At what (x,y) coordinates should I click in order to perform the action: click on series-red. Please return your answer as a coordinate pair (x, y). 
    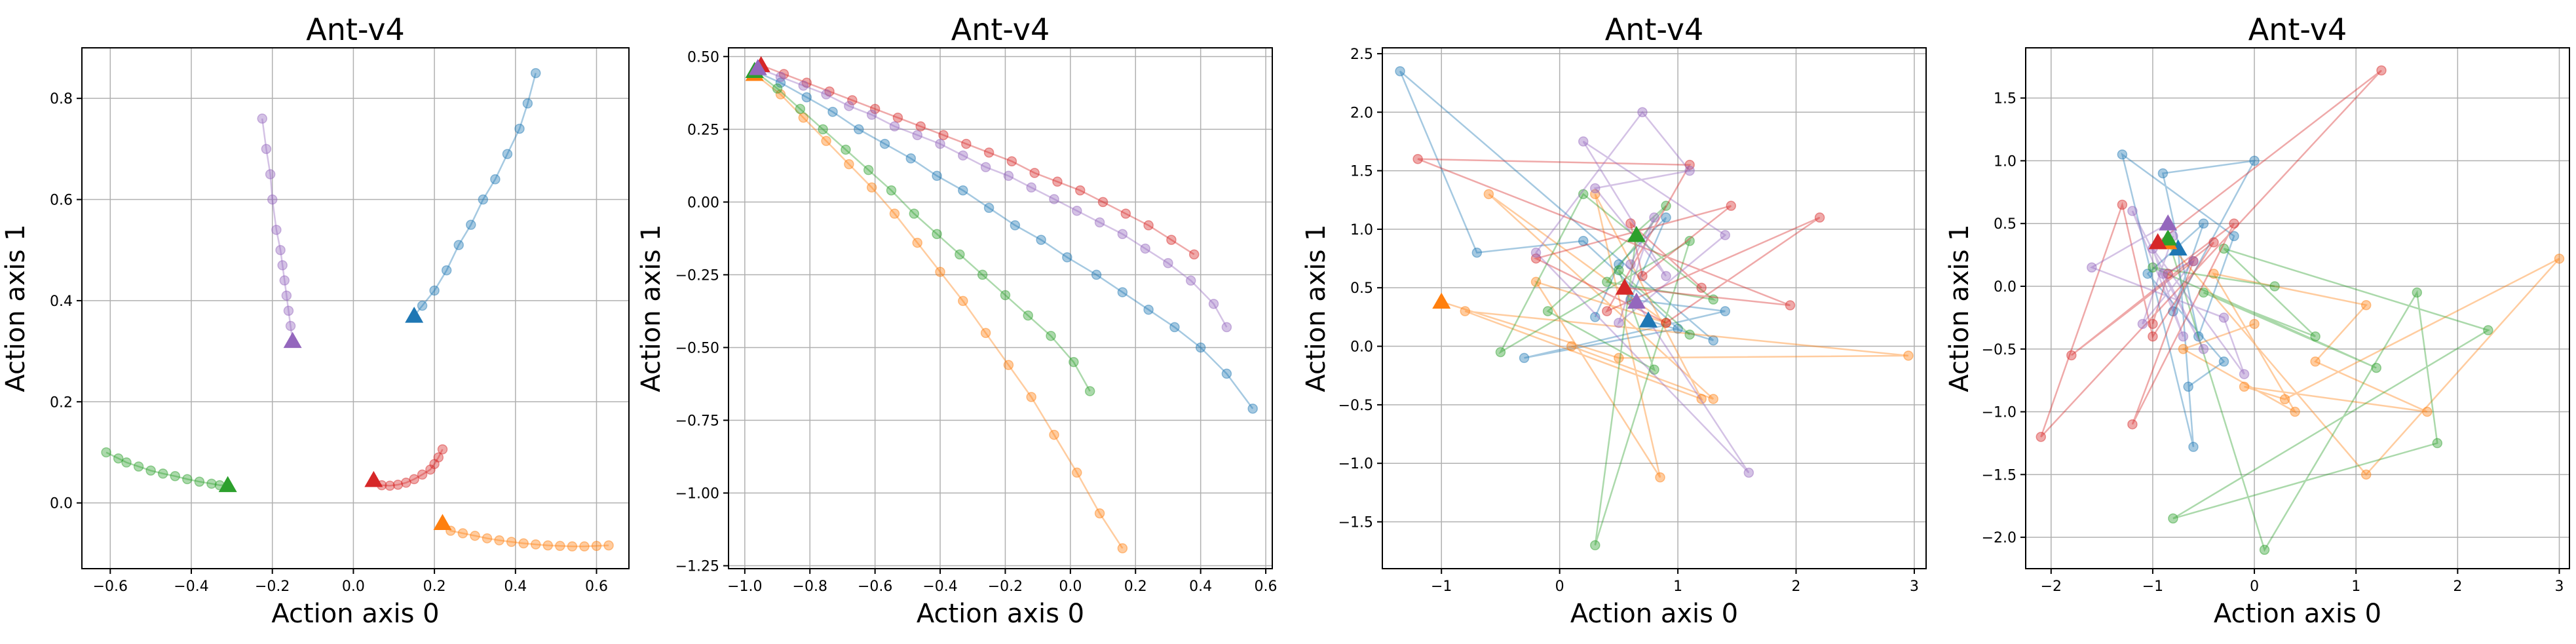
    Looking at the image, I should click on (410, 467).